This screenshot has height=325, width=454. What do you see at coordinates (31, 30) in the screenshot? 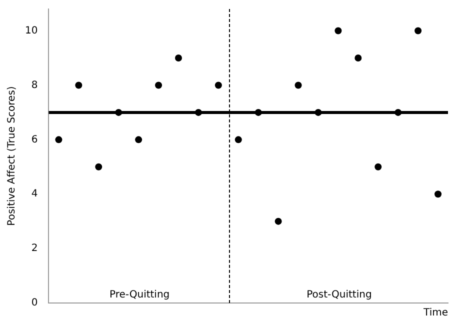
I see `y-tick-label: 10` at bounding box center [31, 30].